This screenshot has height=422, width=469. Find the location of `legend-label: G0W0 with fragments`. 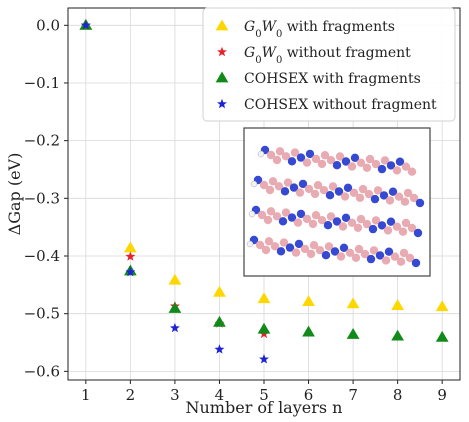

legend-label: G0W0 with fragments is located at coordinates (319, 29).